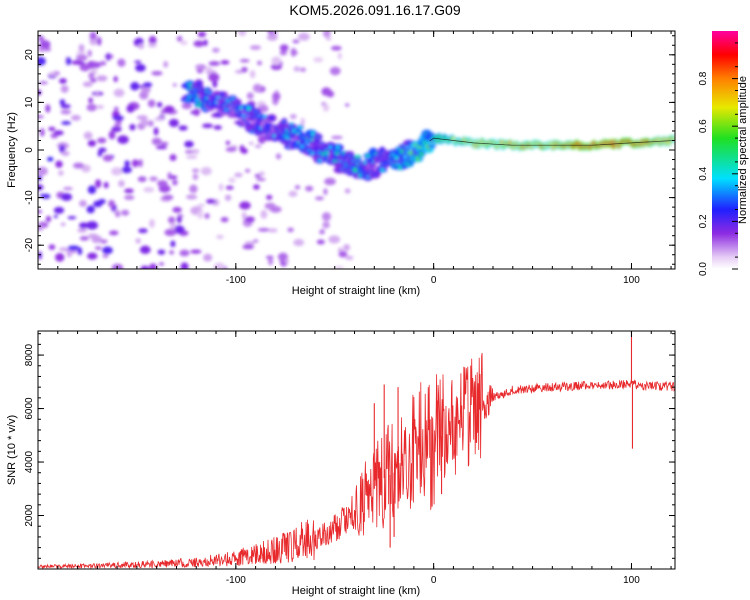 The height and width of the screenshot is (600, 750). I want to click on x-tick-label: -100, so click(236, 280).